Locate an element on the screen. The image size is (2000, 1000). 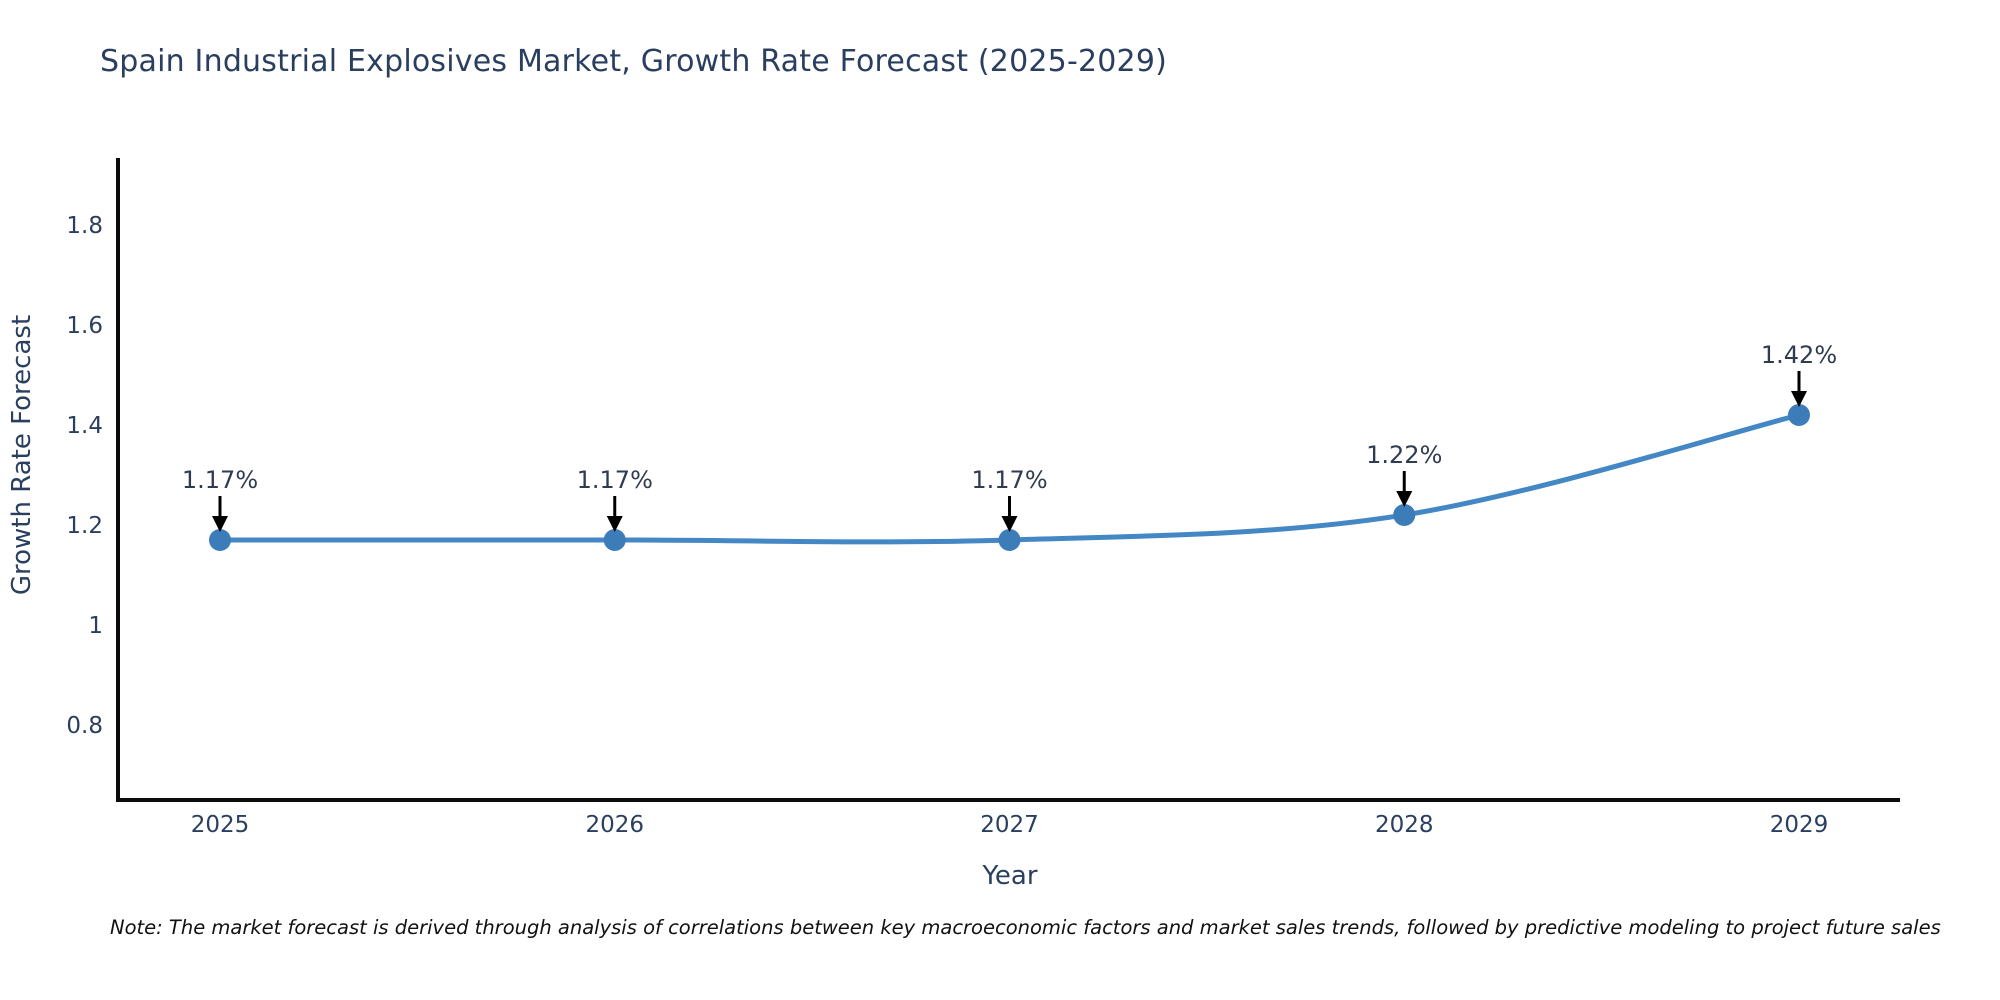
y-tick-label: 1 is located at coordinates (95, 626).